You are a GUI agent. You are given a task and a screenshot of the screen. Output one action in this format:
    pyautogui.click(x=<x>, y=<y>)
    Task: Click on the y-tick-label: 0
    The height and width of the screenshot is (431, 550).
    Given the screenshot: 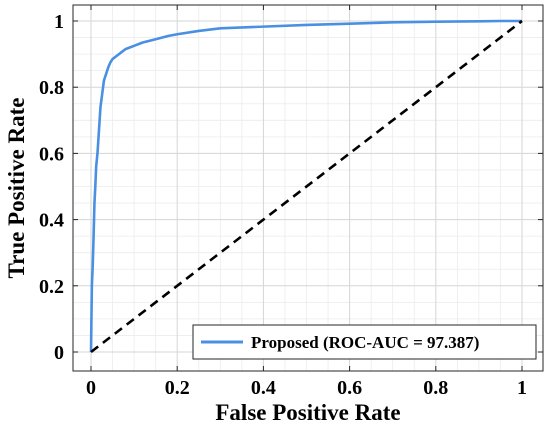 What is the action you would take?
    pyautogui.click(x=59, y=353)
    